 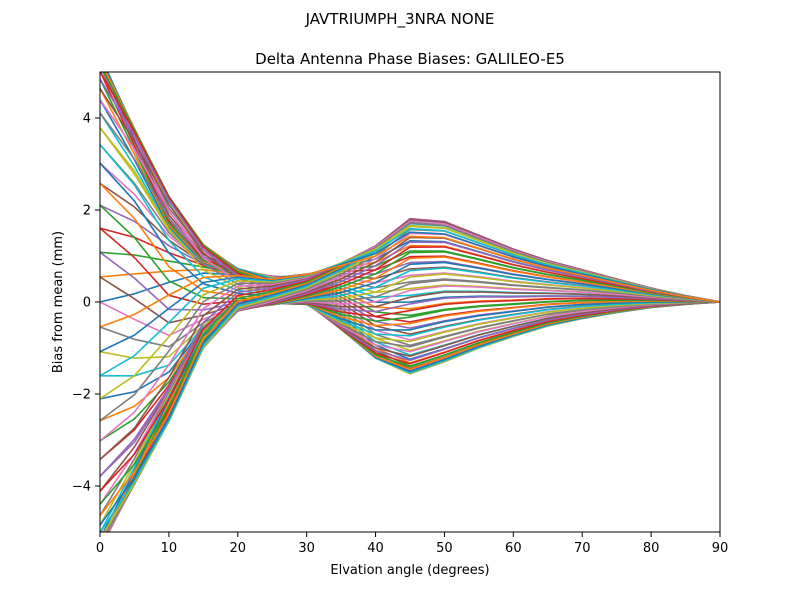 What do you see at coordinates (100, 548) in the screenshot?
I see `x-tick-label: 0` at bounding box center [100, 548].